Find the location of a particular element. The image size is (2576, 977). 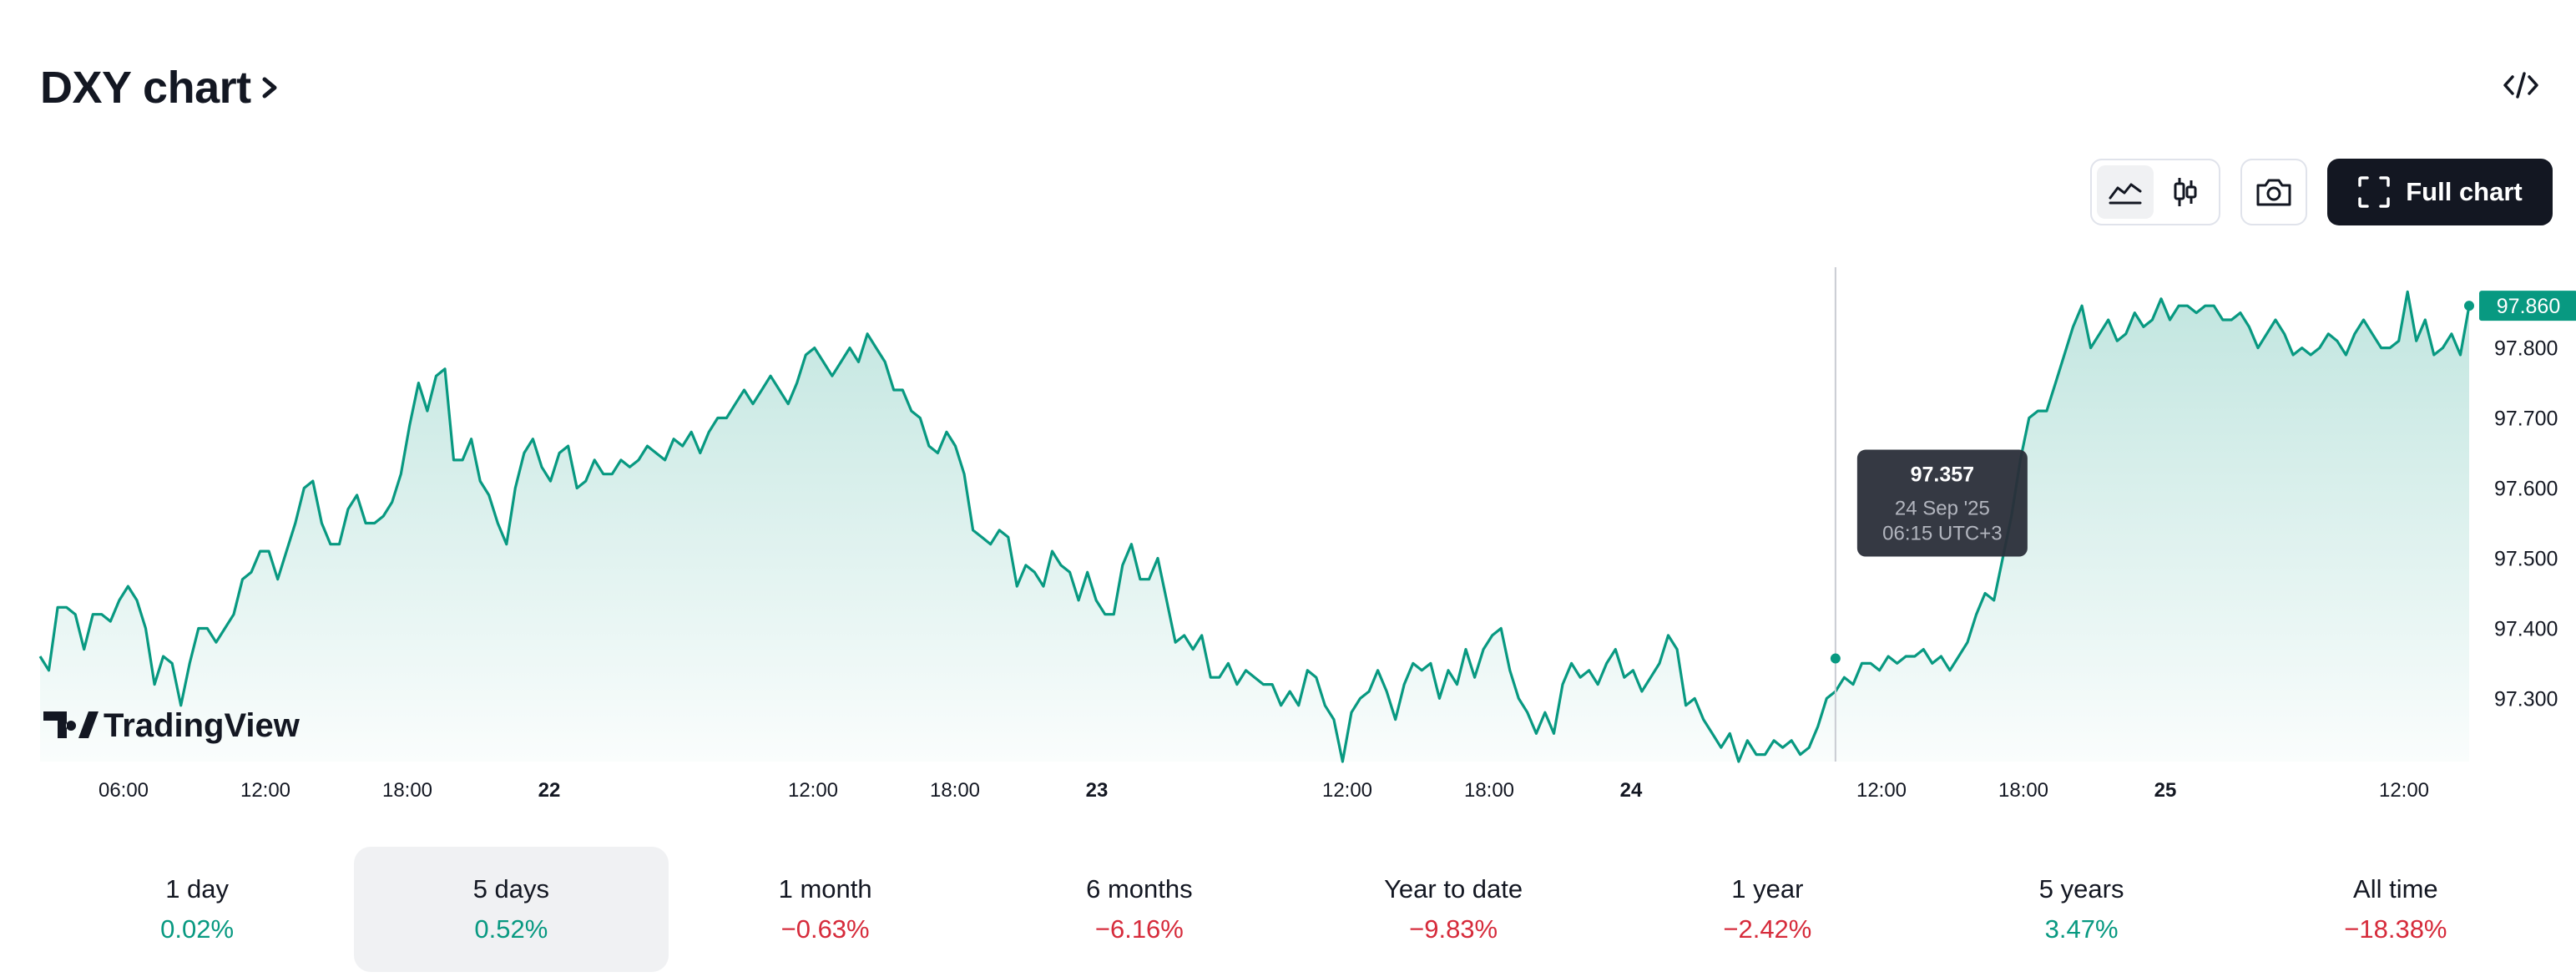

last-price-badge is located at coordinates (2527, 306).